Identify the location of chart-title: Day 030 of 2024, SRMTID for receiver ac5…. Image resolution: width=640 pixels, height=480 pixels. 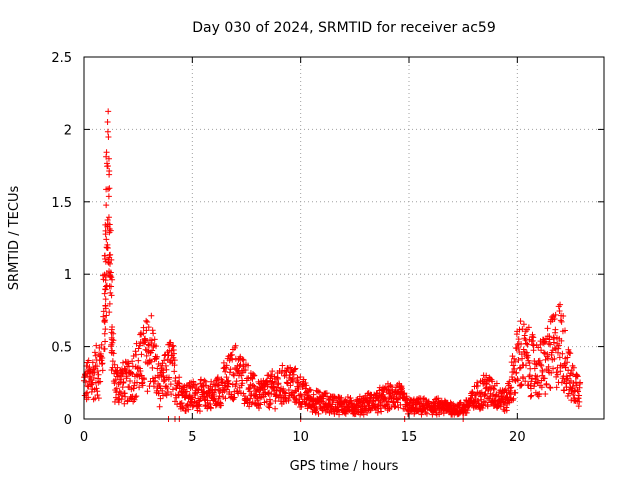
(344, 28).